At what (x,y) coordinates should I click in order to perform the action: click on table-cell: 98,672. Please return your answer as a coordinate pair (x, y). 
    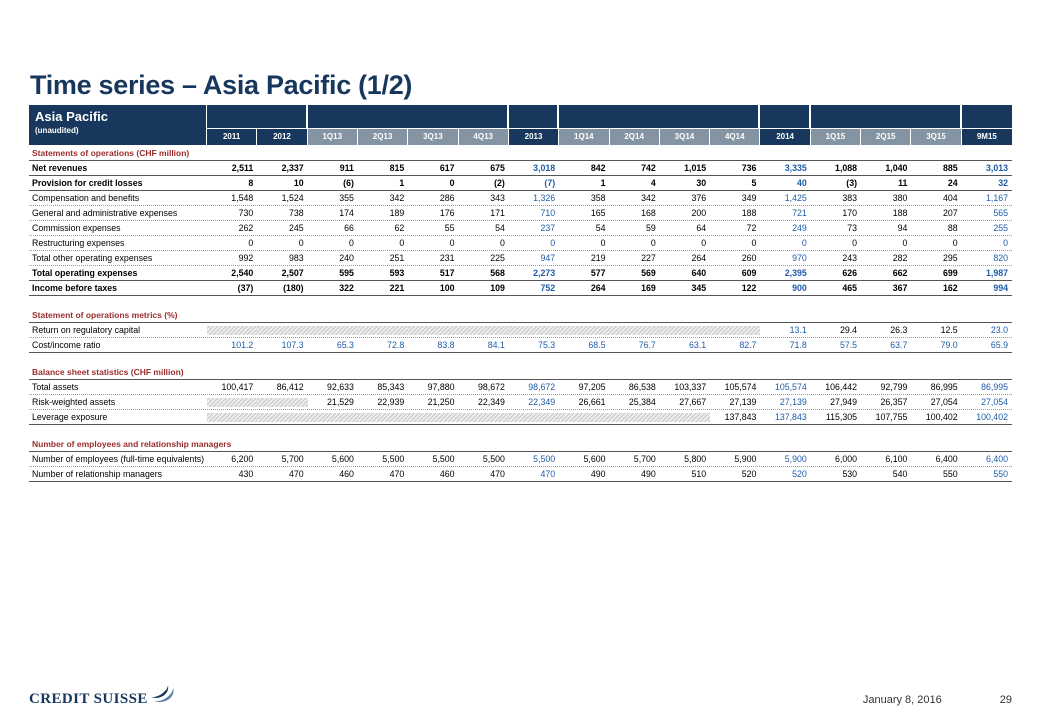
    Looking at the image, I should click on (491, 387).